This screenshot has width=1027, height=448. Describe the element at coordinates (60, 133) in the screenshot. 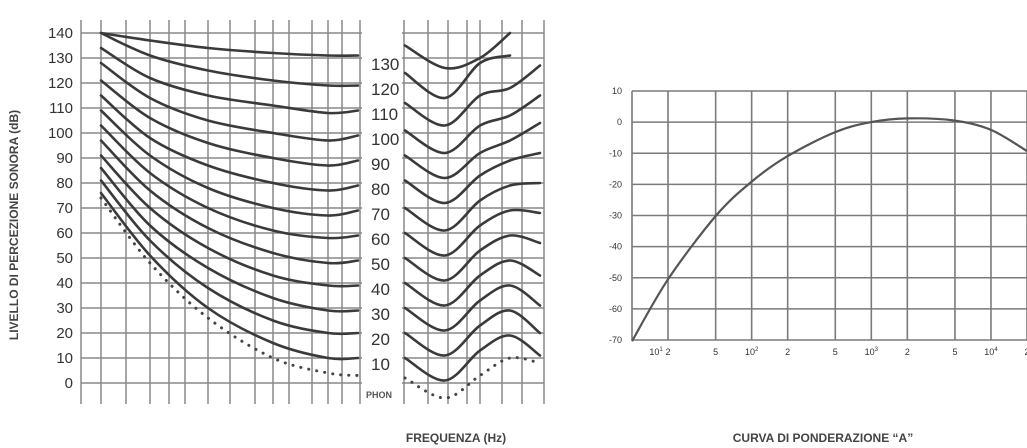

I see `y-tick-label: 100` at that location.